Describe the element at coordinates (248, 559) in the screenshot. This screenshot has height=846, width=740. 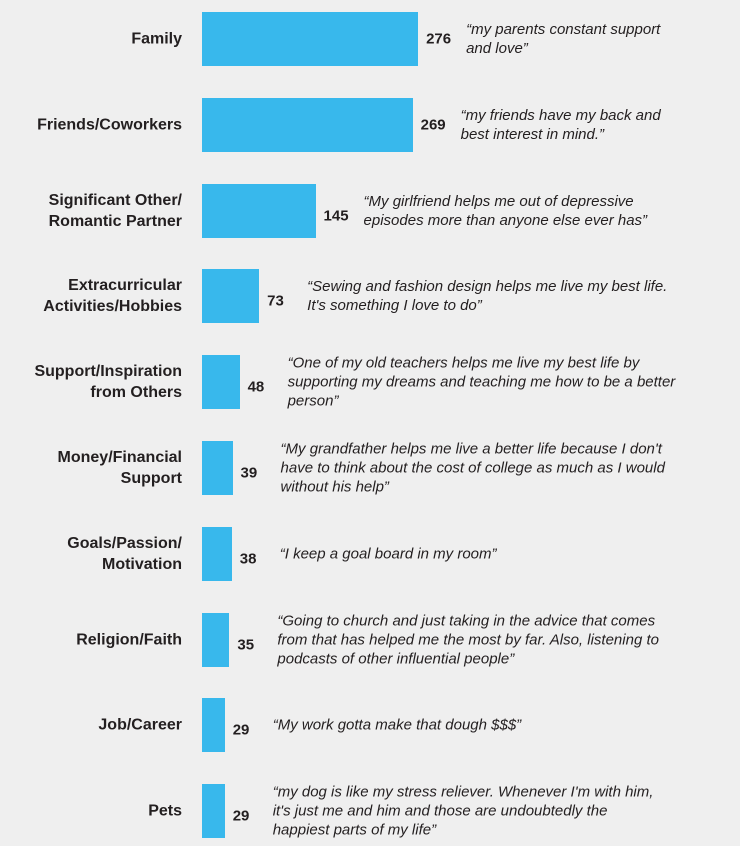
I see `value-label: 38` at that location.